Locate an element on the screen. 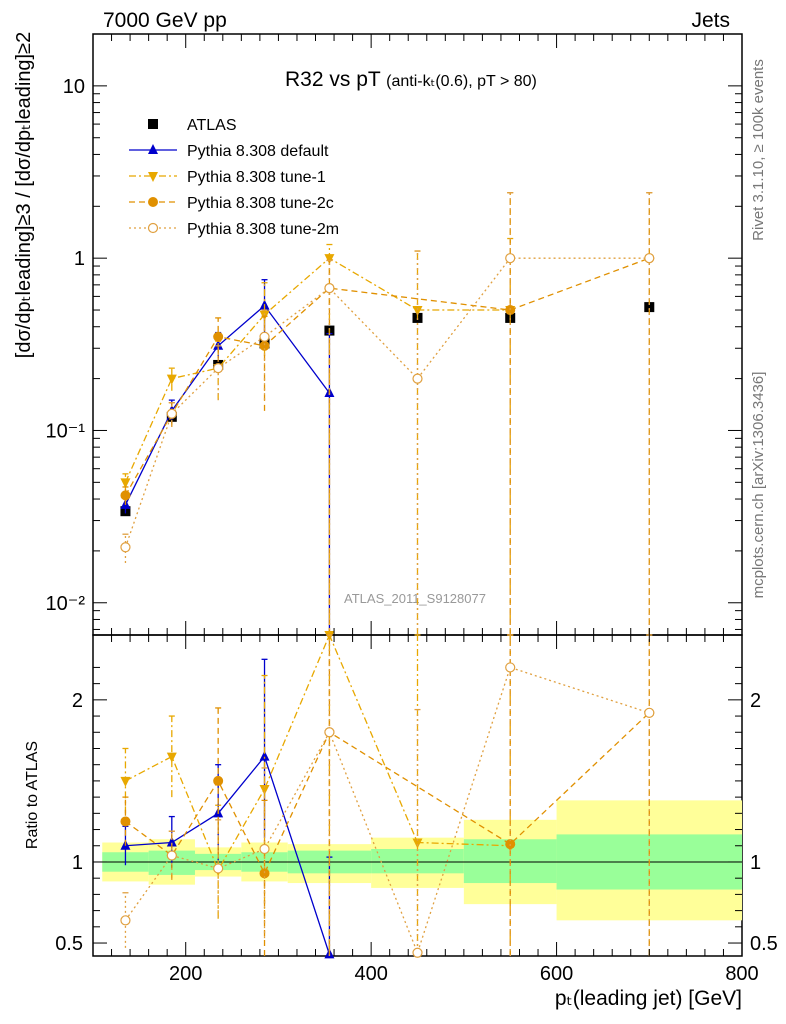 The width and height of the screenshot is (786, 1024). x-axis-label: pₜ(leading jet) [GeV] is located at coordinates (648, 998).